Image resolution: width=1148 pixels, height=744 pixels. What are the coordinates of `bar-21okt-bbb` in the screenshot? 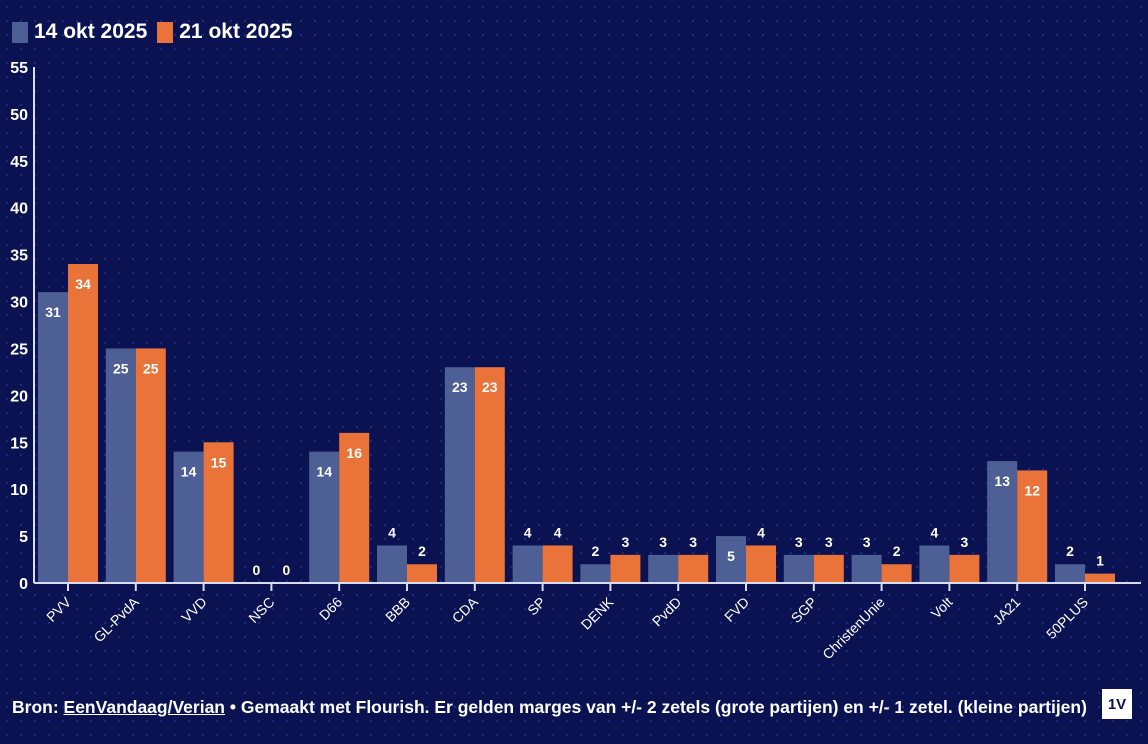 It's located at (422, 573).